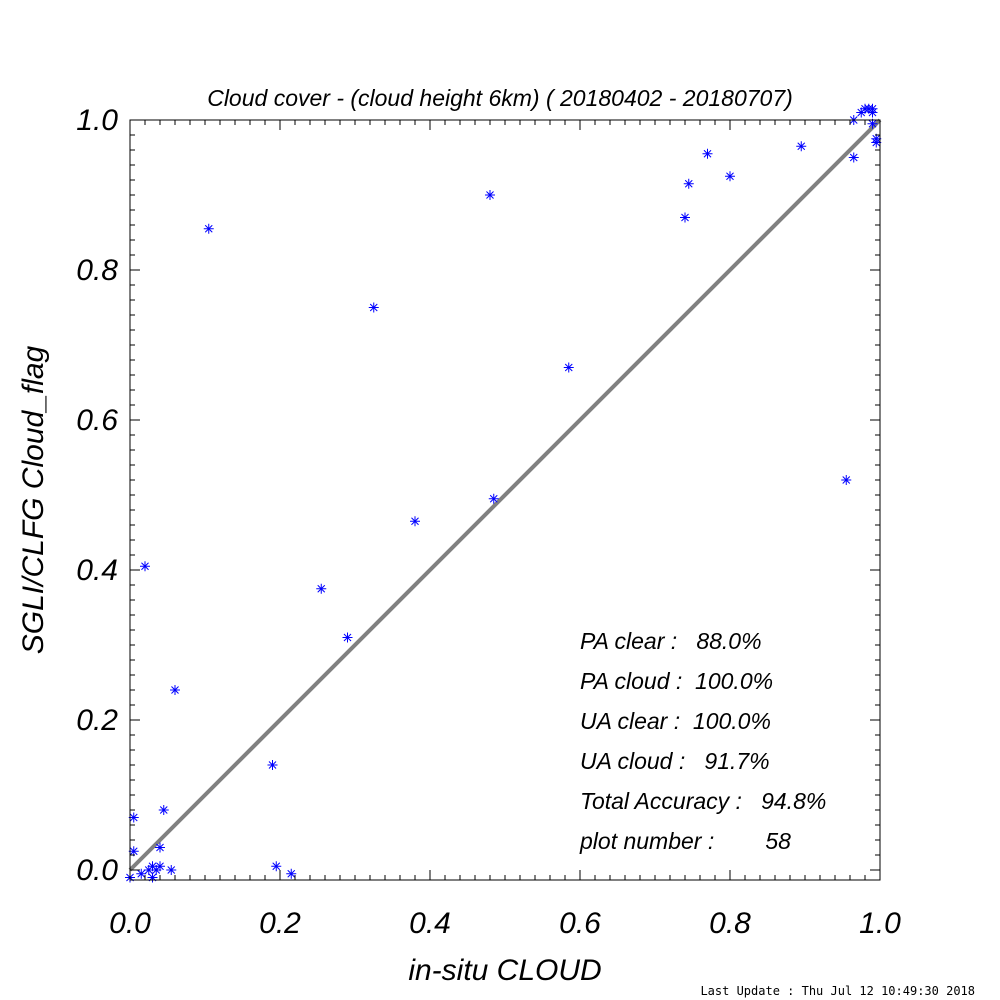 Image resolution: width=1000 pixels, height=1000 pixels. I want to click on y-tick-label: 0.2, so click(97, 720).